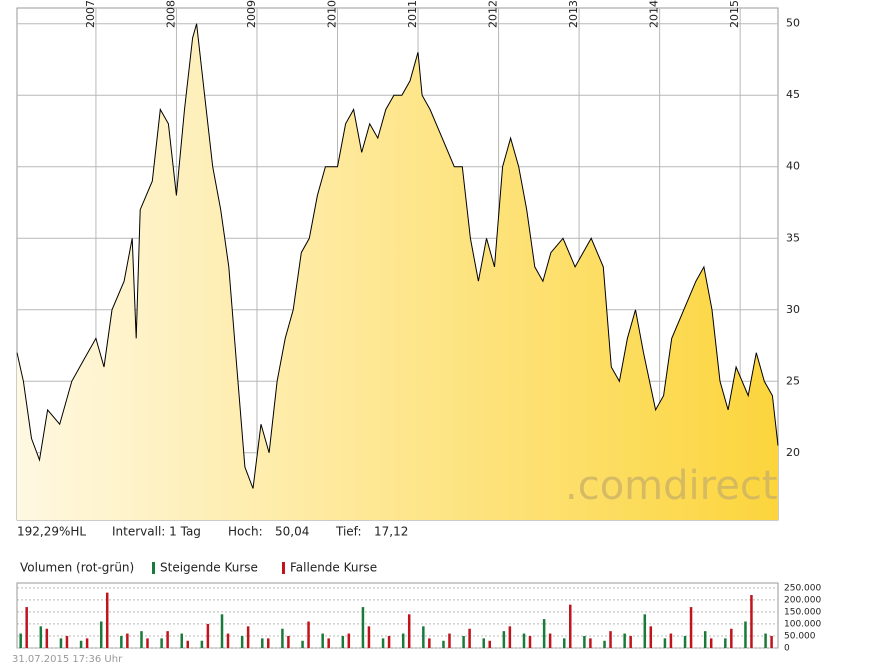 The height and width of the screenshot is (669, 895). Describe the element at coordinates (292, 532) in the screenshot. I see `stat: 50,04` at that location.